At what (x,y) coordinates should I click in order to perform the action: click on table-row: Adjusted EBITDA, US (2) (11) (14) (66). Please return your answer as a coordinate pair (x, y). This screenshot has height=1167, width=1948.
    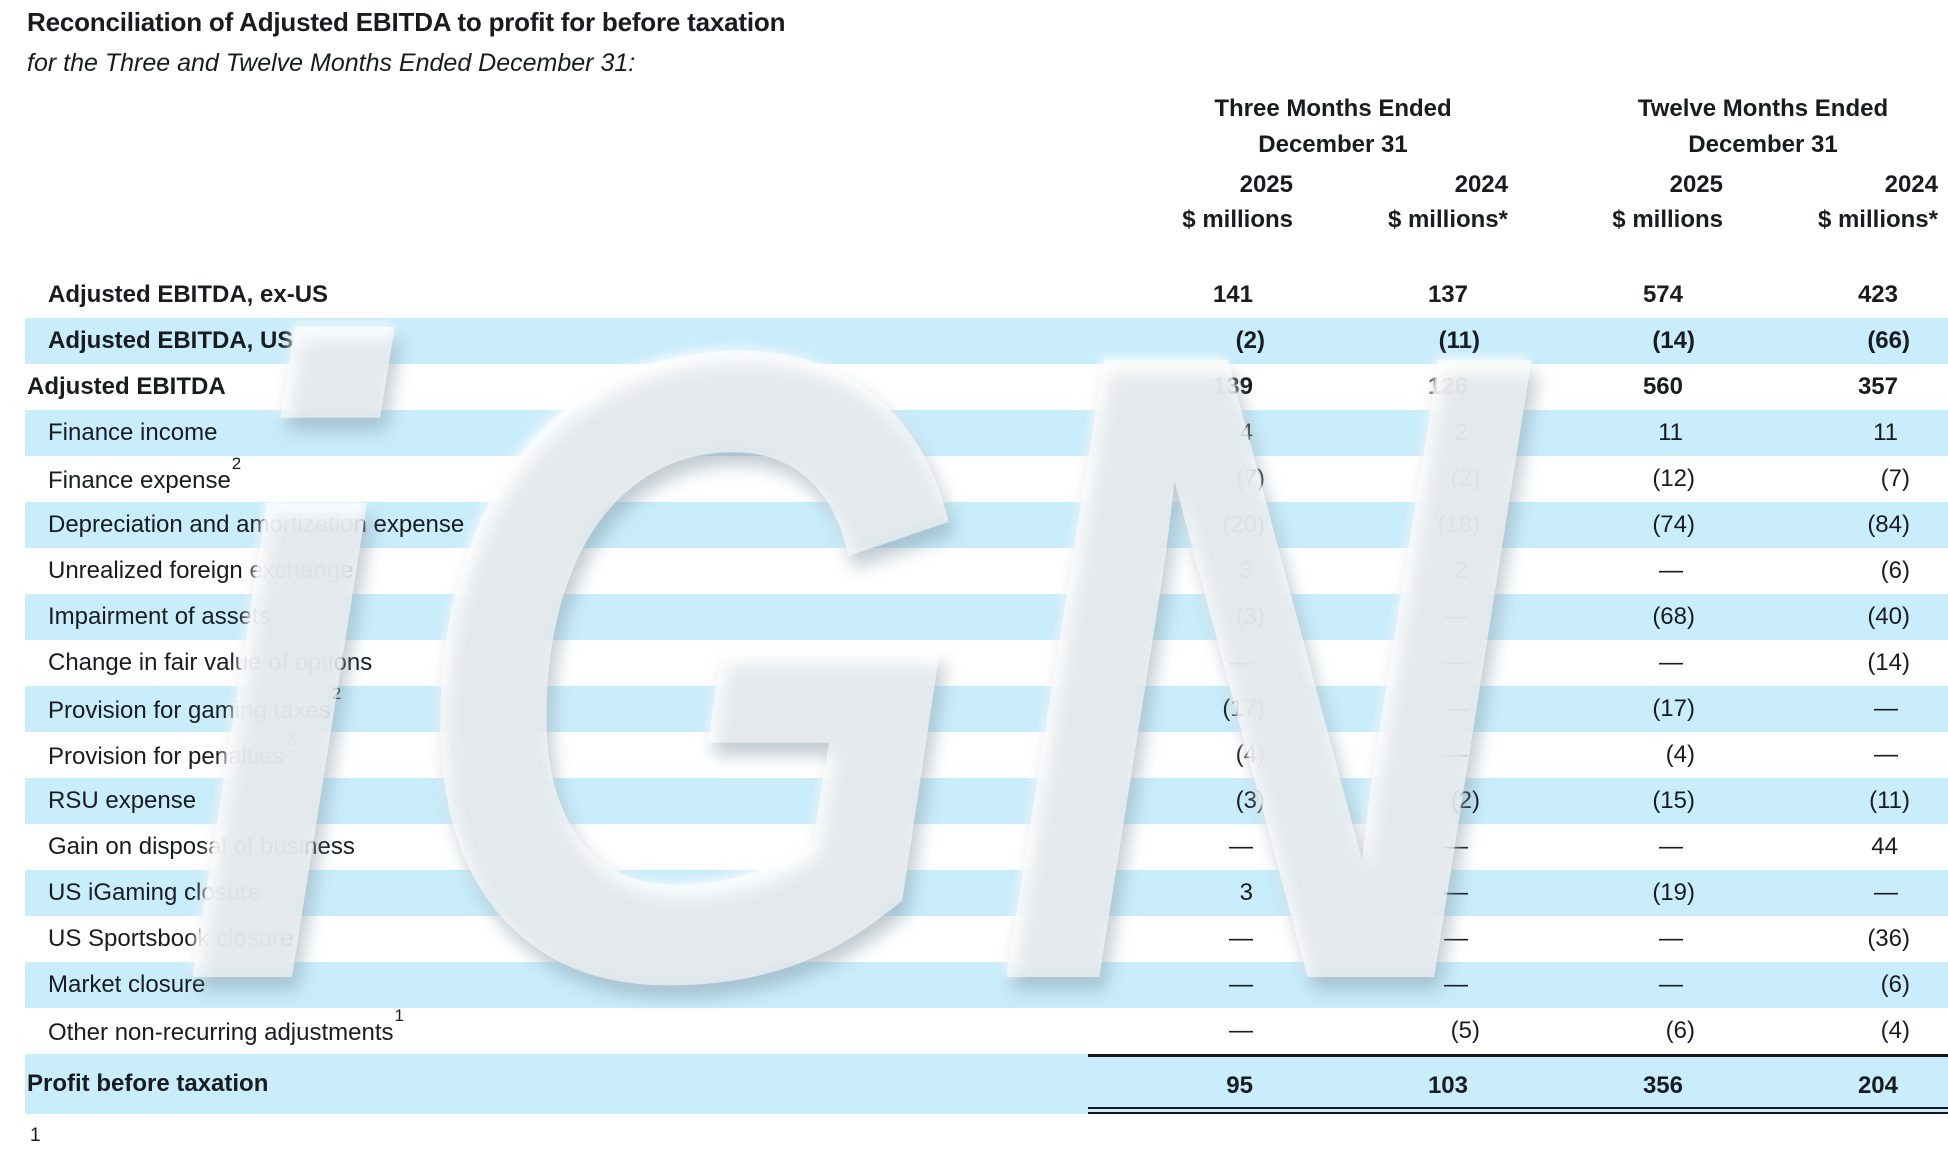
    Looking at the image, I should click on (986, 341).